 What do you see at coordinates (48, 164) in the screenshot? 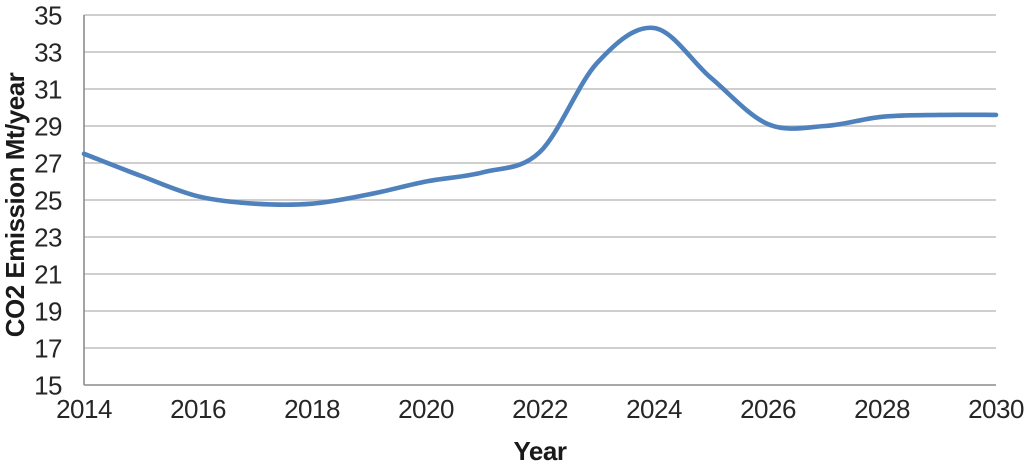
I see `y-tick-label: 27` at bounding box center [48, 164].